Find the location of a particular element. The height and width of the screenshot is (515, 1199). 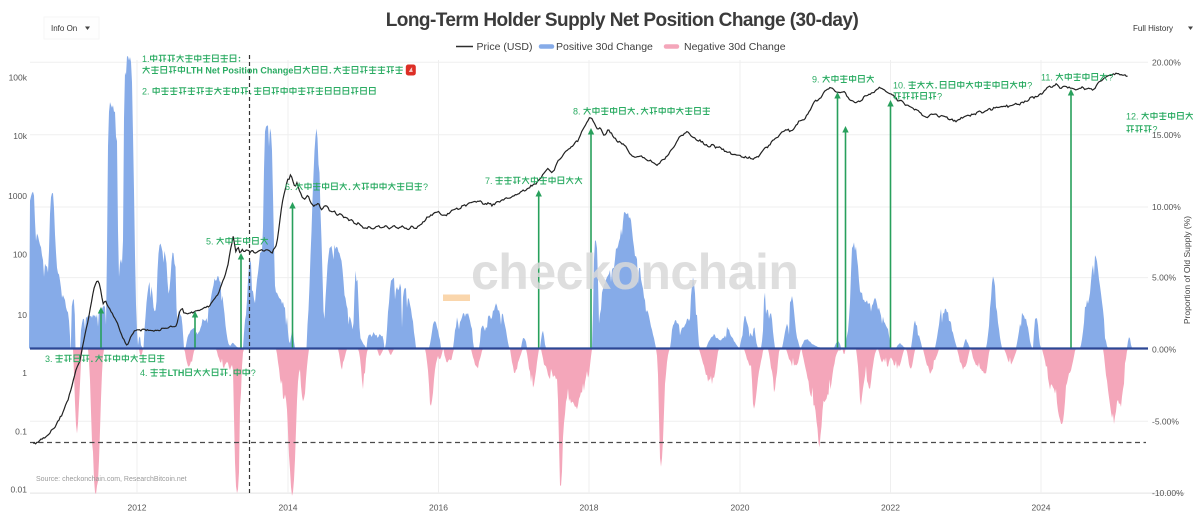

svg-text: 5.00% is located at coordinates (1164, 278).